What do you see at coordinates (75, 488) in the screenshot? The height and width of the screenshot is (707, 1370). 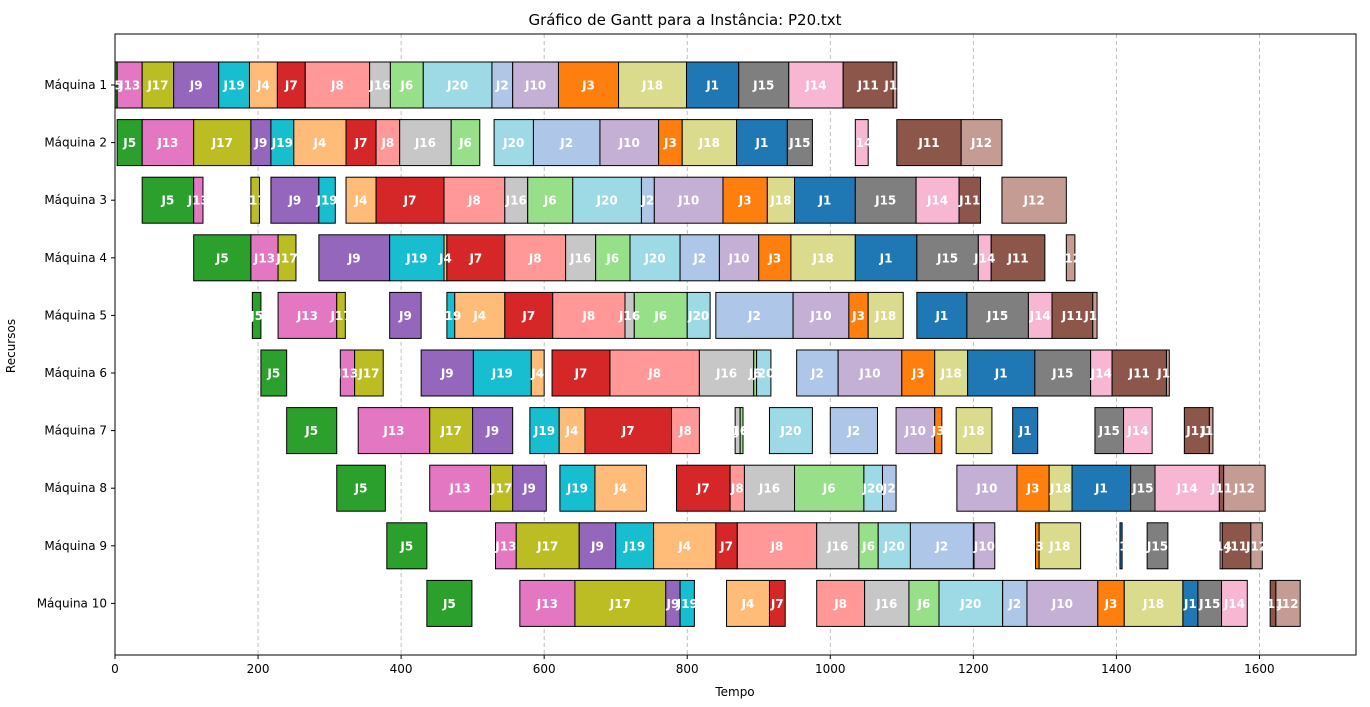 I see `machine-label: Máquina 8` at bounding box center [75, 488].